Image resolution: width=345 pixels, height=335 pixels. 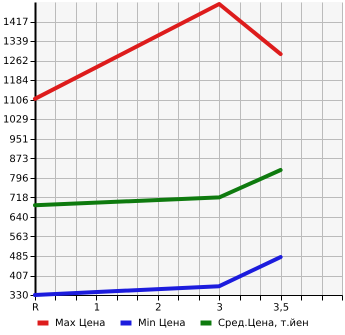 What do you see at coordinates (15, 100) in the screenshot?
I see `y-tick-label: 1106` at bounding box center [15, 100].